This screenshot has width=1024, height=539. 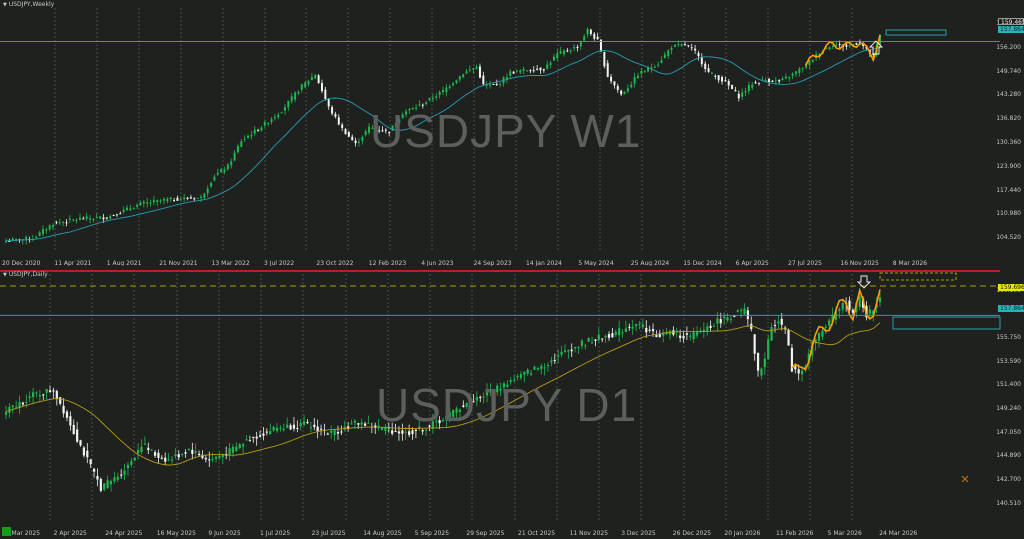 I want to click on price-tick-label: 144.890, so click(x=1008, y=456).